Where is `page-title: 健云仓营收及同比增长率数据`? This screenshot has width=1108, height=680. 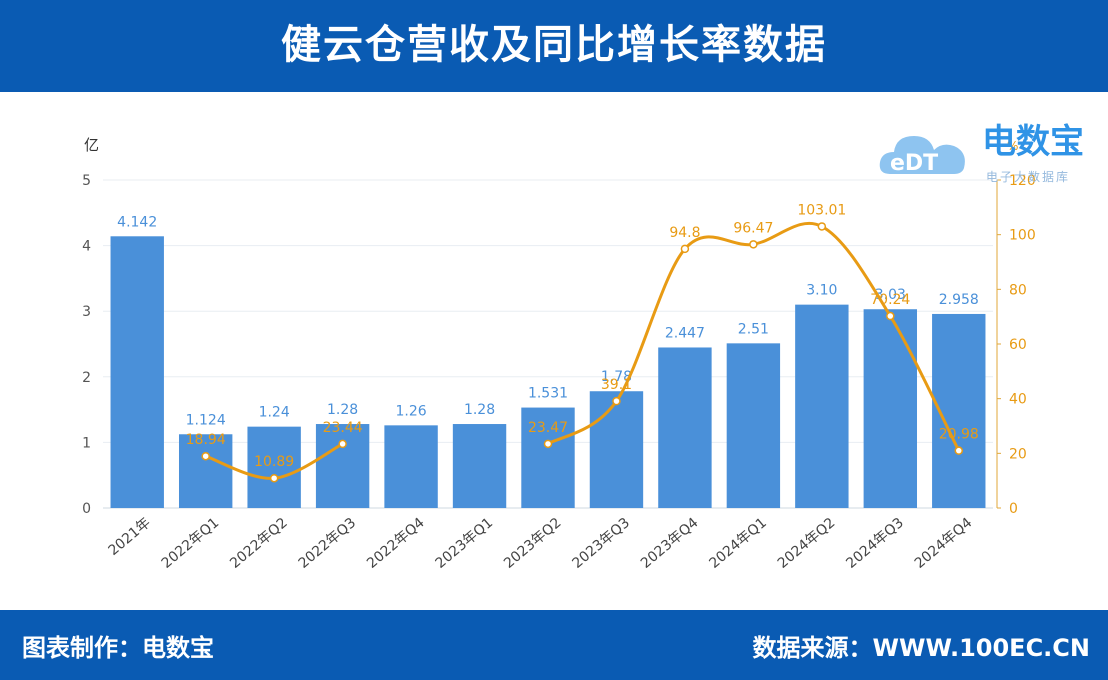 page-title: 健云仓营收及同比增长率数据 is located at coordinates (554, 45).